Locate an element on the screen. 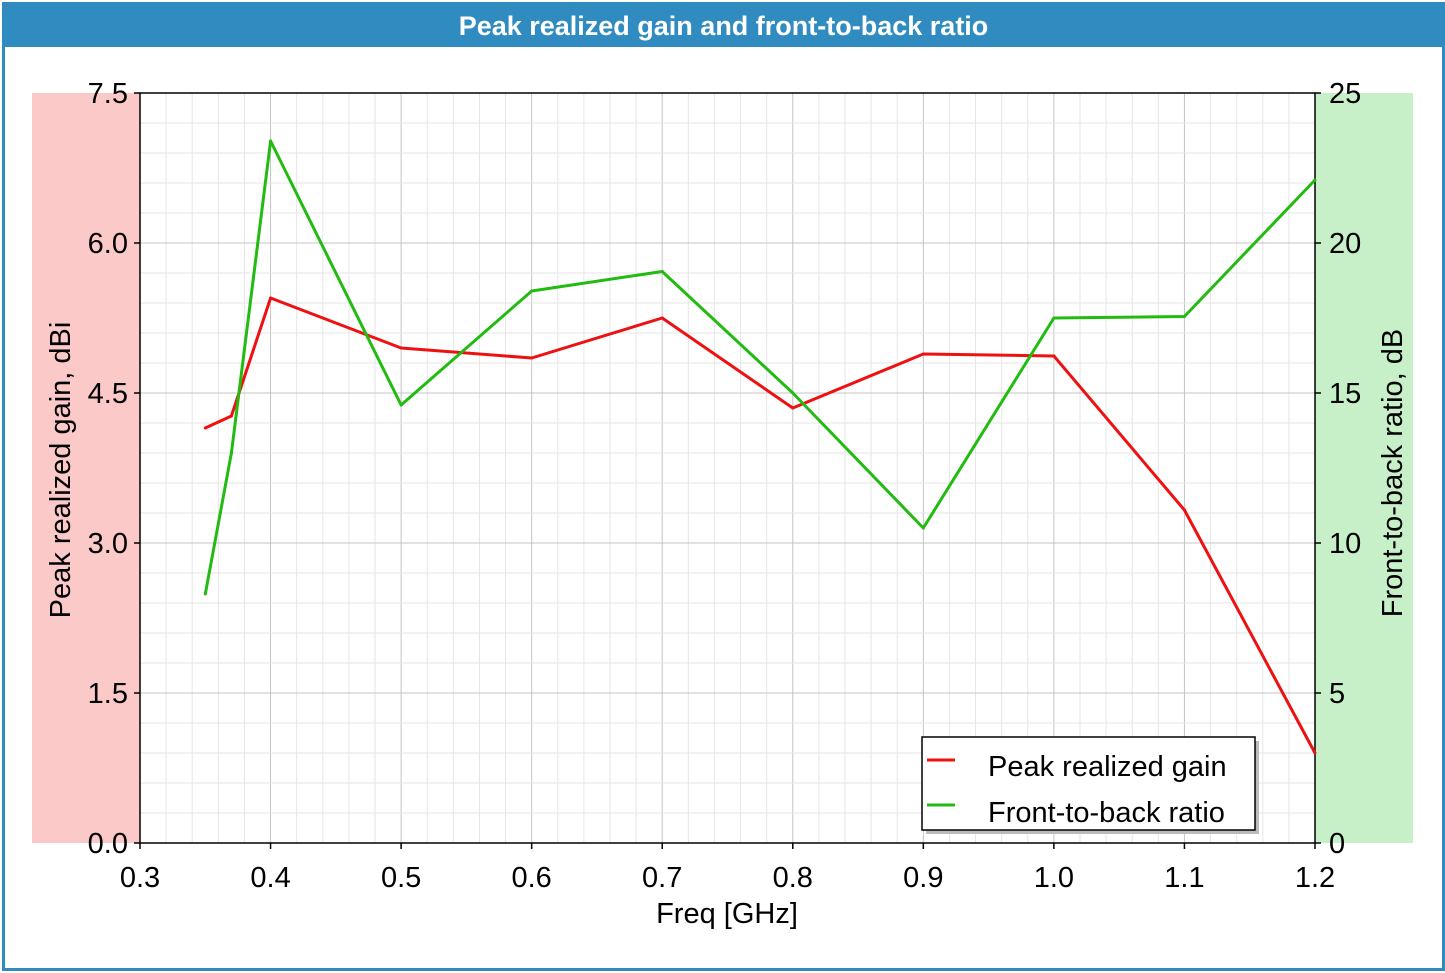 The height and width of the screenshot is (973, 1445). x-tick-label: 0.8 is located at coordinates (793, 878).